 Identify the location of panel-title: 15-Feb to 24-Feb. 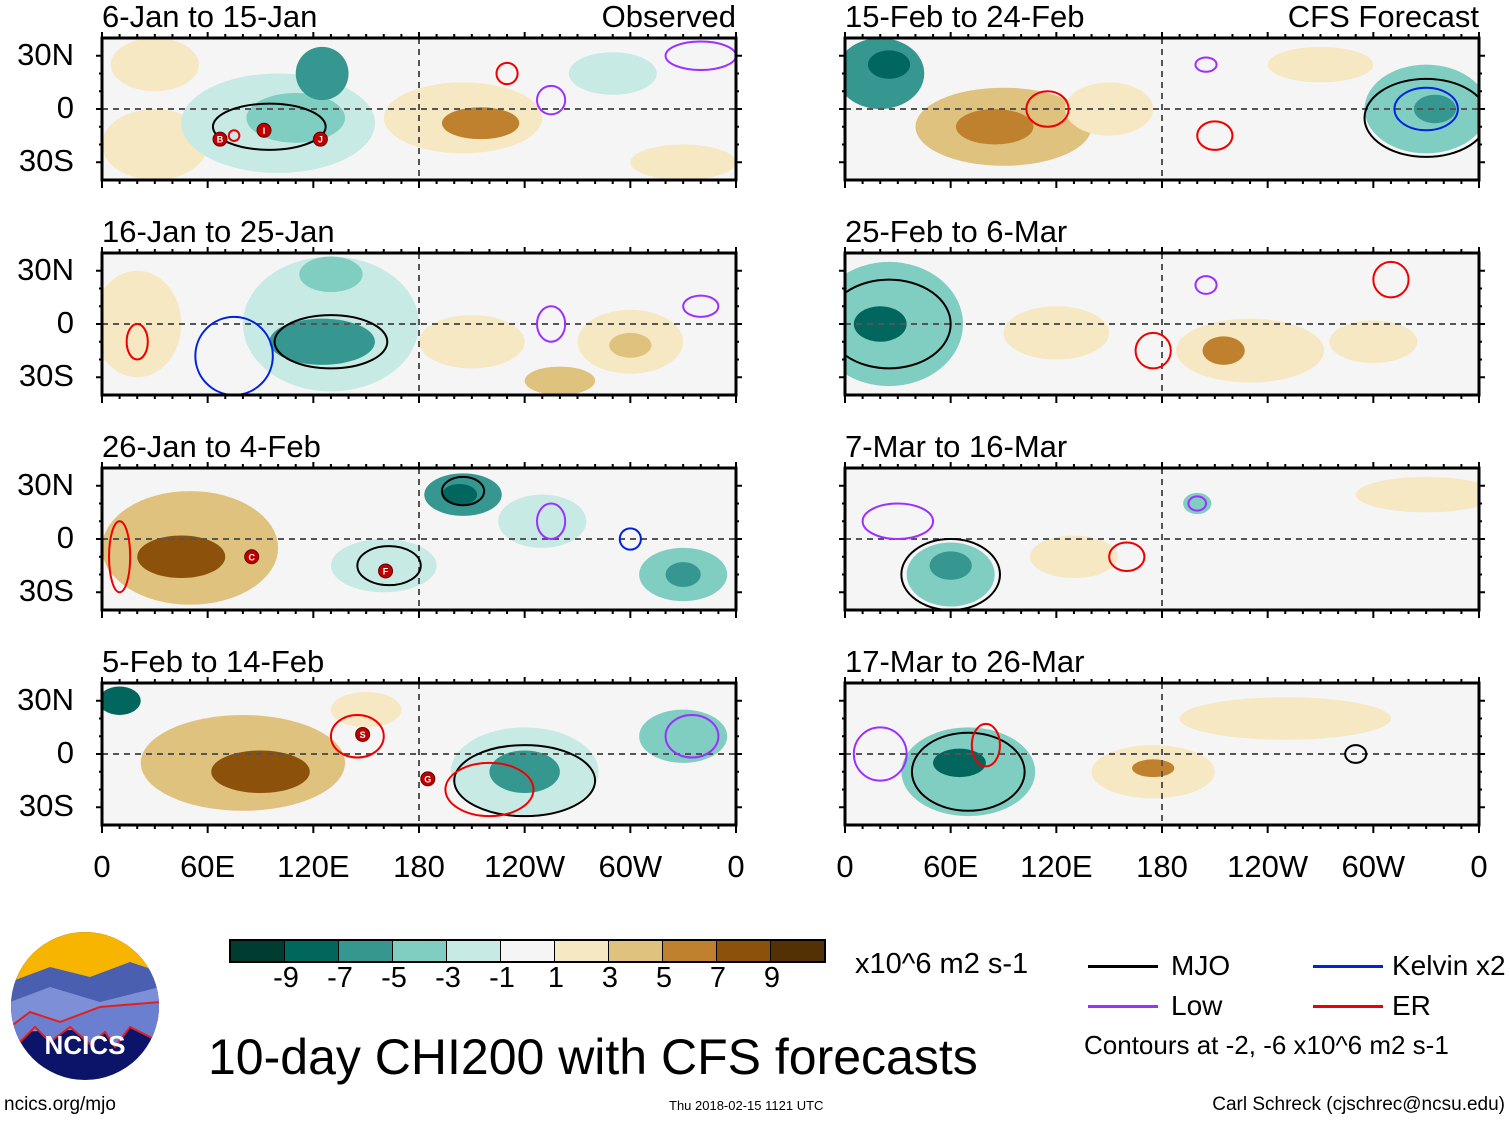
(965, 17).